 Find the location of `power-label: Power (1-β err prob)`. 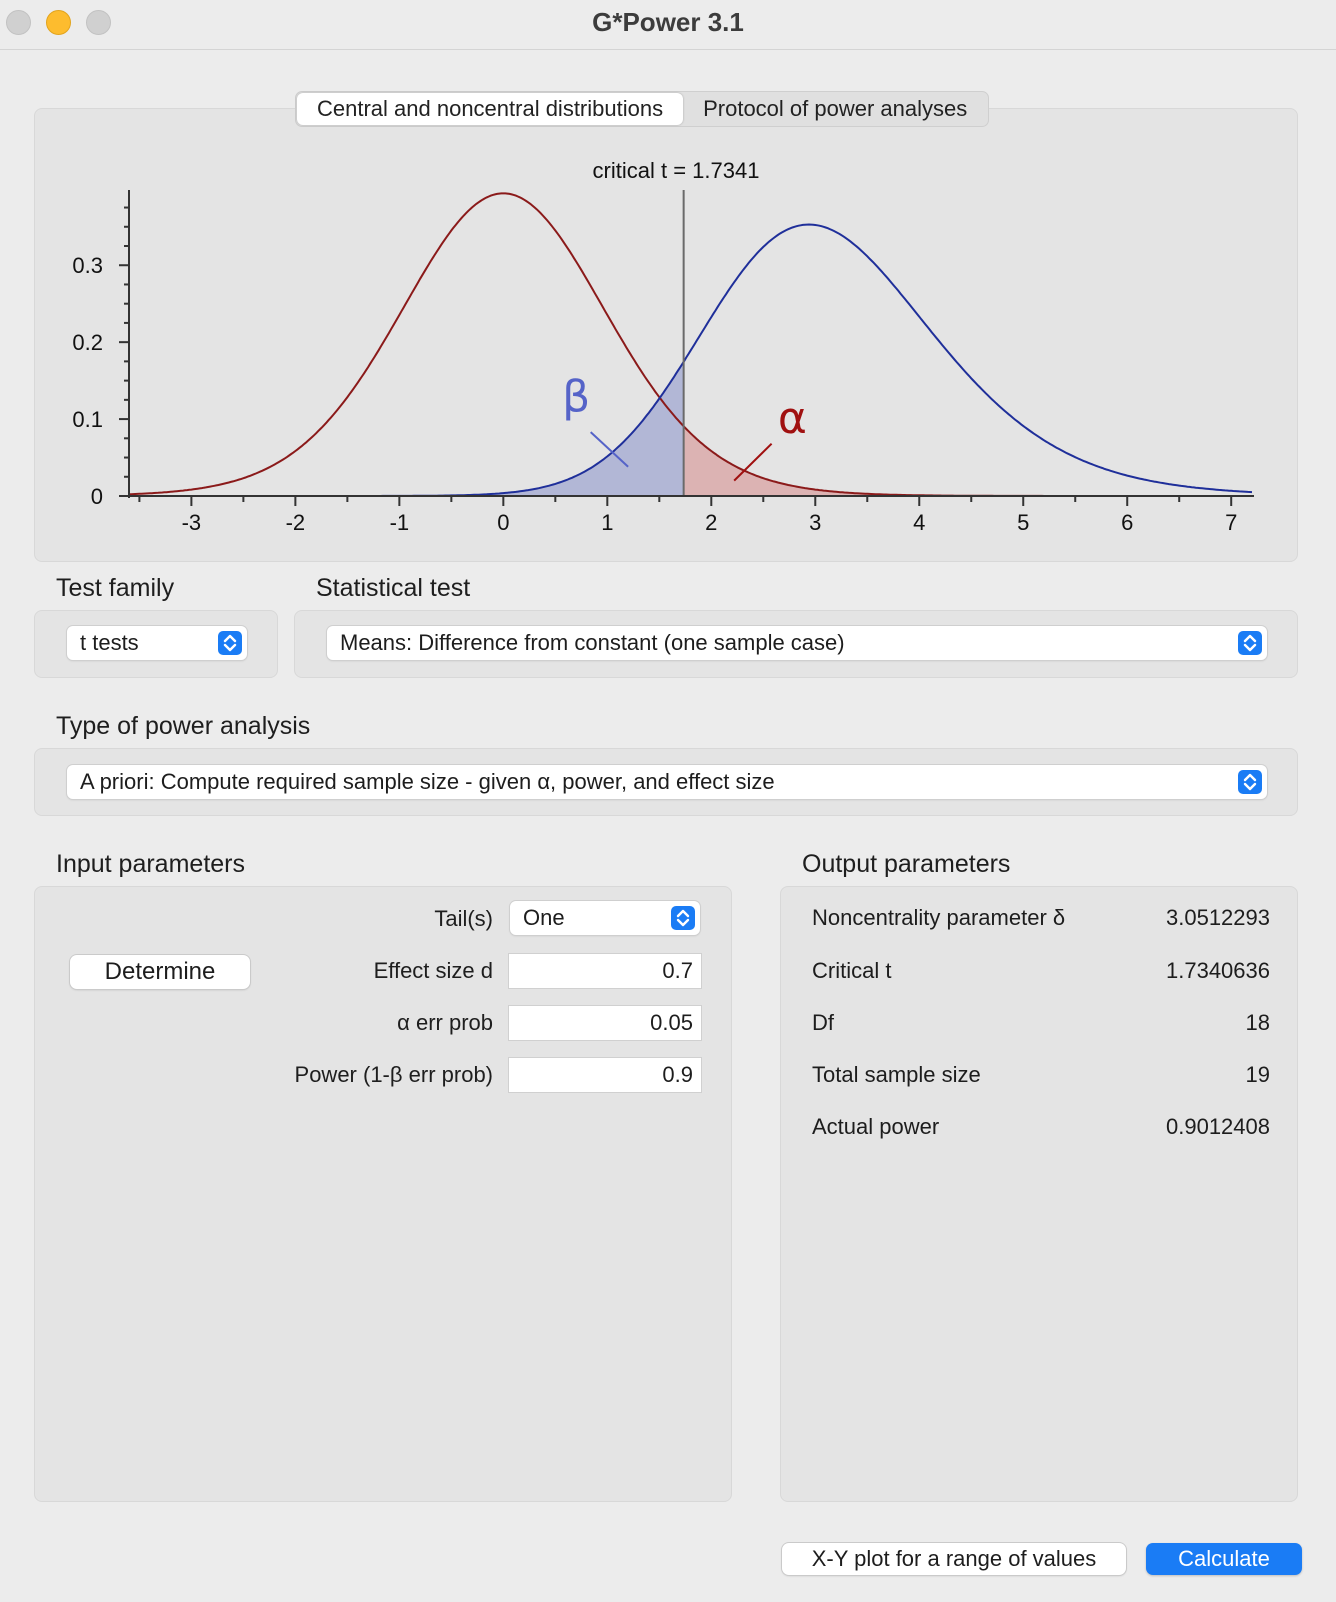

power-label: Power (1-β err prob) is located at coordinates (393, 1074).